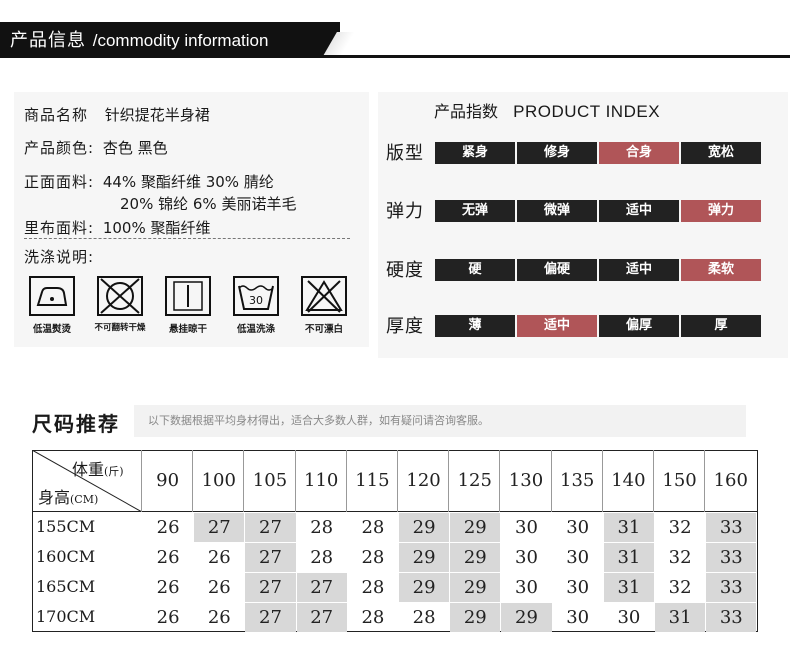 This screenshot has height=654, width=790. I want to click on product-color-label: 产品颜色:, so click(59, 148).